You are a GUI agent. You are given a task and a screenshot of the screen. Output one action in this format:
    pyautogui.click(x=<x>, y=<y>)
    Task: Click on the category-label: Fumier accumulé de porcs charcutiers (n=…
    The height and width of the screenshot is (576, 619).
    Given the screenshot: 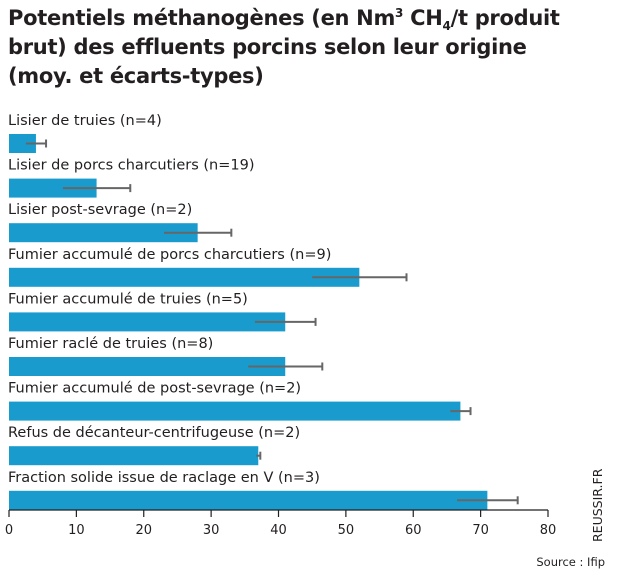 What is the action you would take?
    pyautogui.click(x=169, y=255)
    